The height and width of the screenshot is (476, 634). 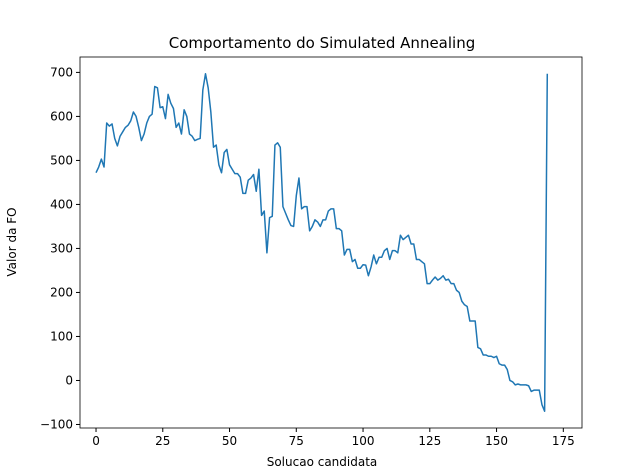 I want to click on y-tick-label: 100, so click(x=61, y=336).